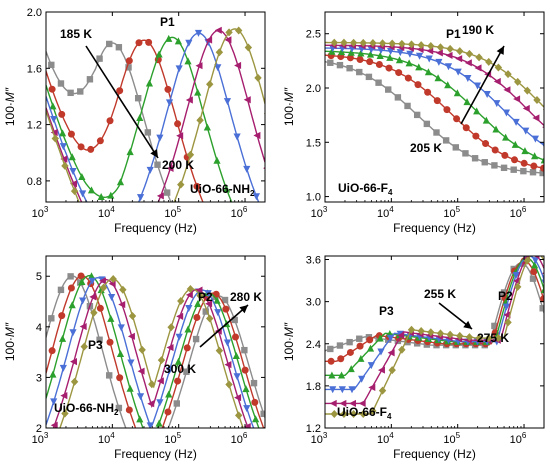 The image size is (550, 464). Describe the element at coordinates (500, 50) in the screenshot. I see `panel-b-arrow-head` at that location.